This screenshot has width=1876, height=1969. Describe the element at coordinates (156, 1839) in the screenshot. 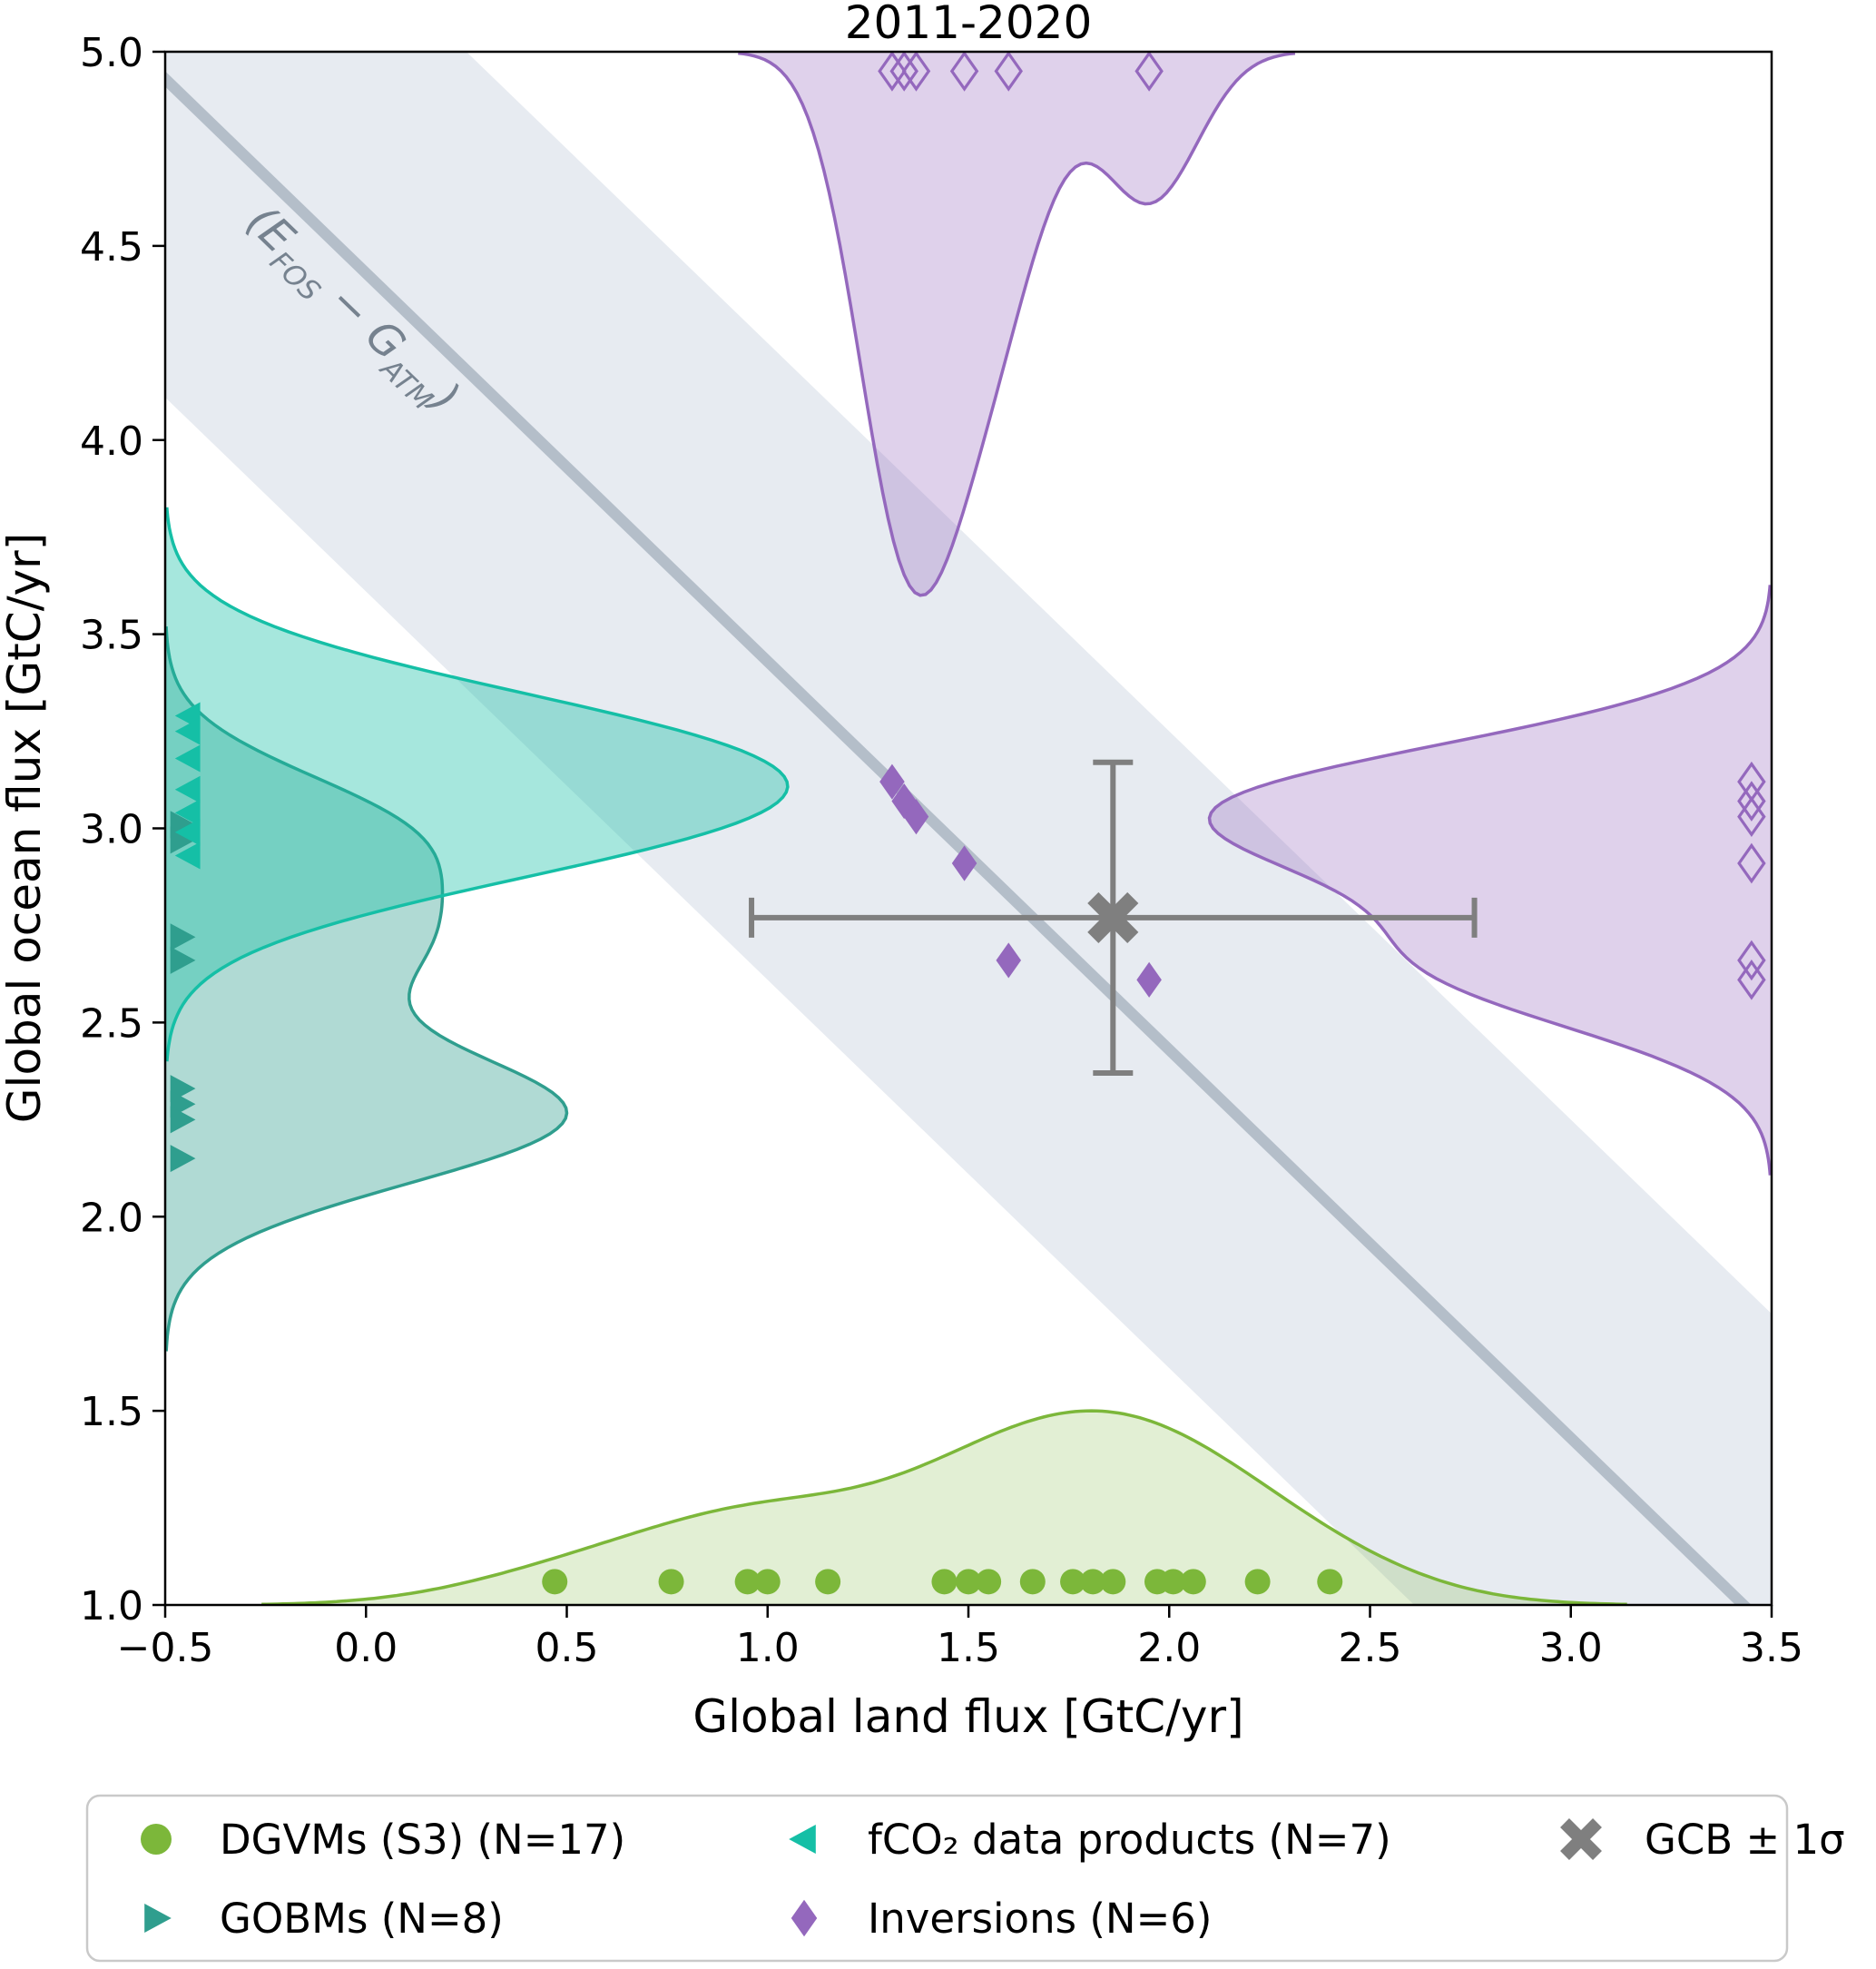

I see `legend-marker-dgvms` at that location.